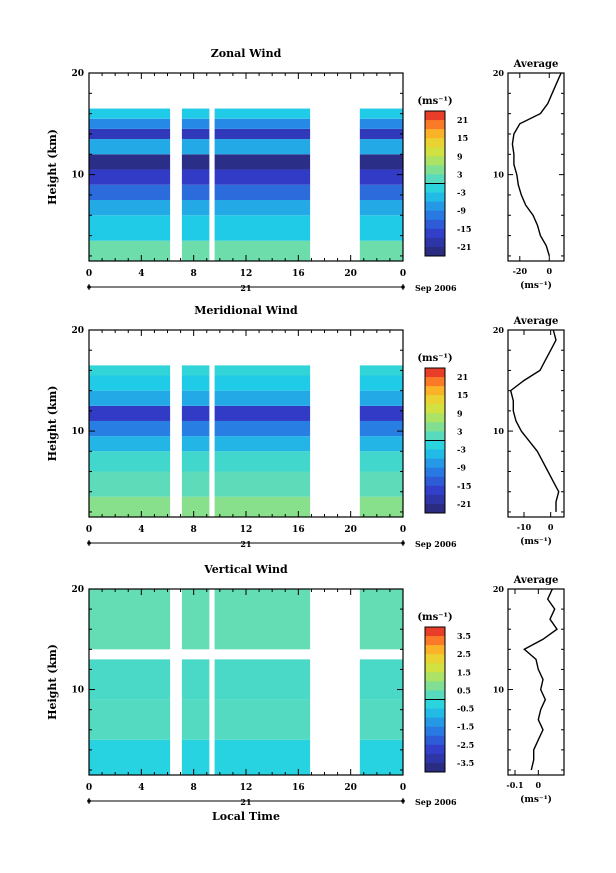 Image resolution: width=616 pixels, height=873 pixels. I want to click on colorbar-tick-label: -2.5, so click(465, 745).